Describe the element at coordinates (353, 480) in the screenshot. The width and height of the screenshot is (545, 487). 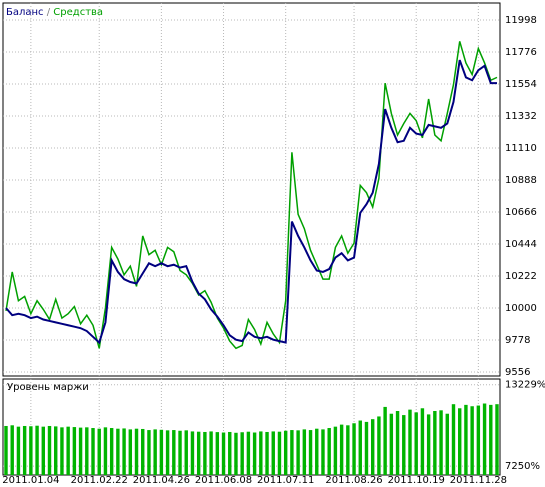
I see `x-tick-label: 2011.08.26` at that location.